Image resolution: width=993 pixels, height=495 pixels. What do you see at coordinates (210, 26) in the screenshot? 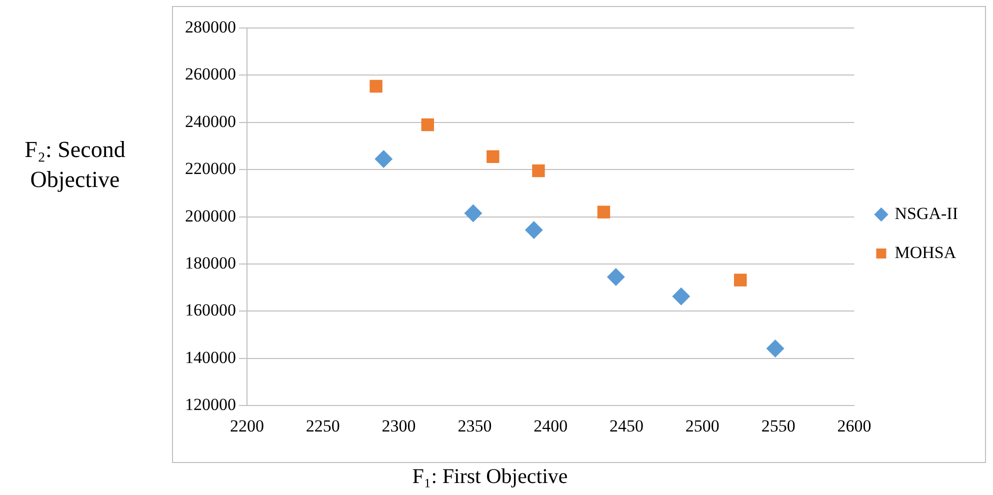
I see `y-tick-label: 280000` at bounding box center [210, 26].